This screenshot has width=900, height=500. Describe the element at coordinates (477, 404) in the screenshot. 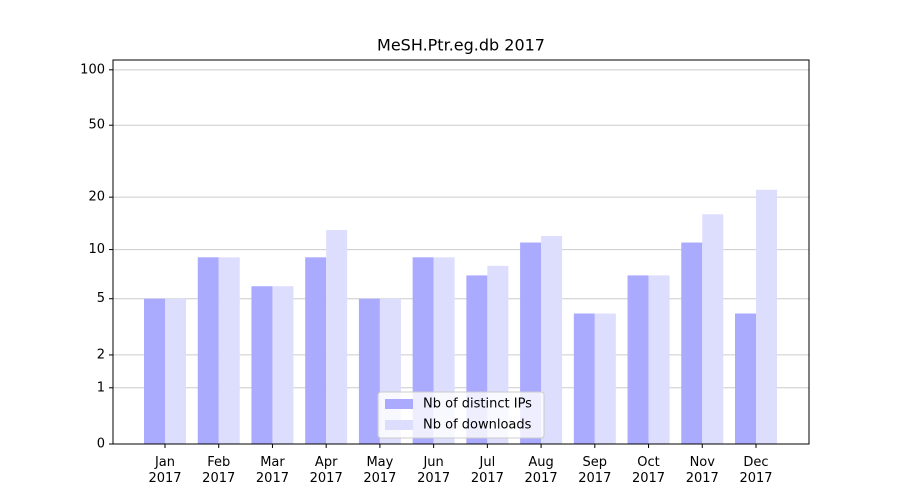

I see `legend-label: Nb of distinct IPs` at that location.